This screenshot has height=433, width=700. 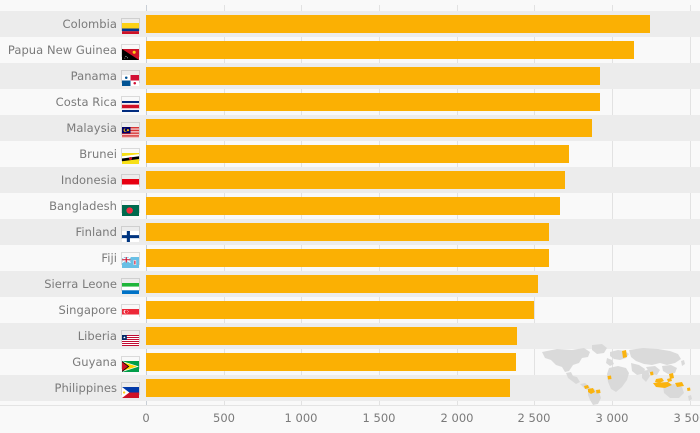 I want to click on papua-new-guinea-flag-icon, so click(x=130, y=51).